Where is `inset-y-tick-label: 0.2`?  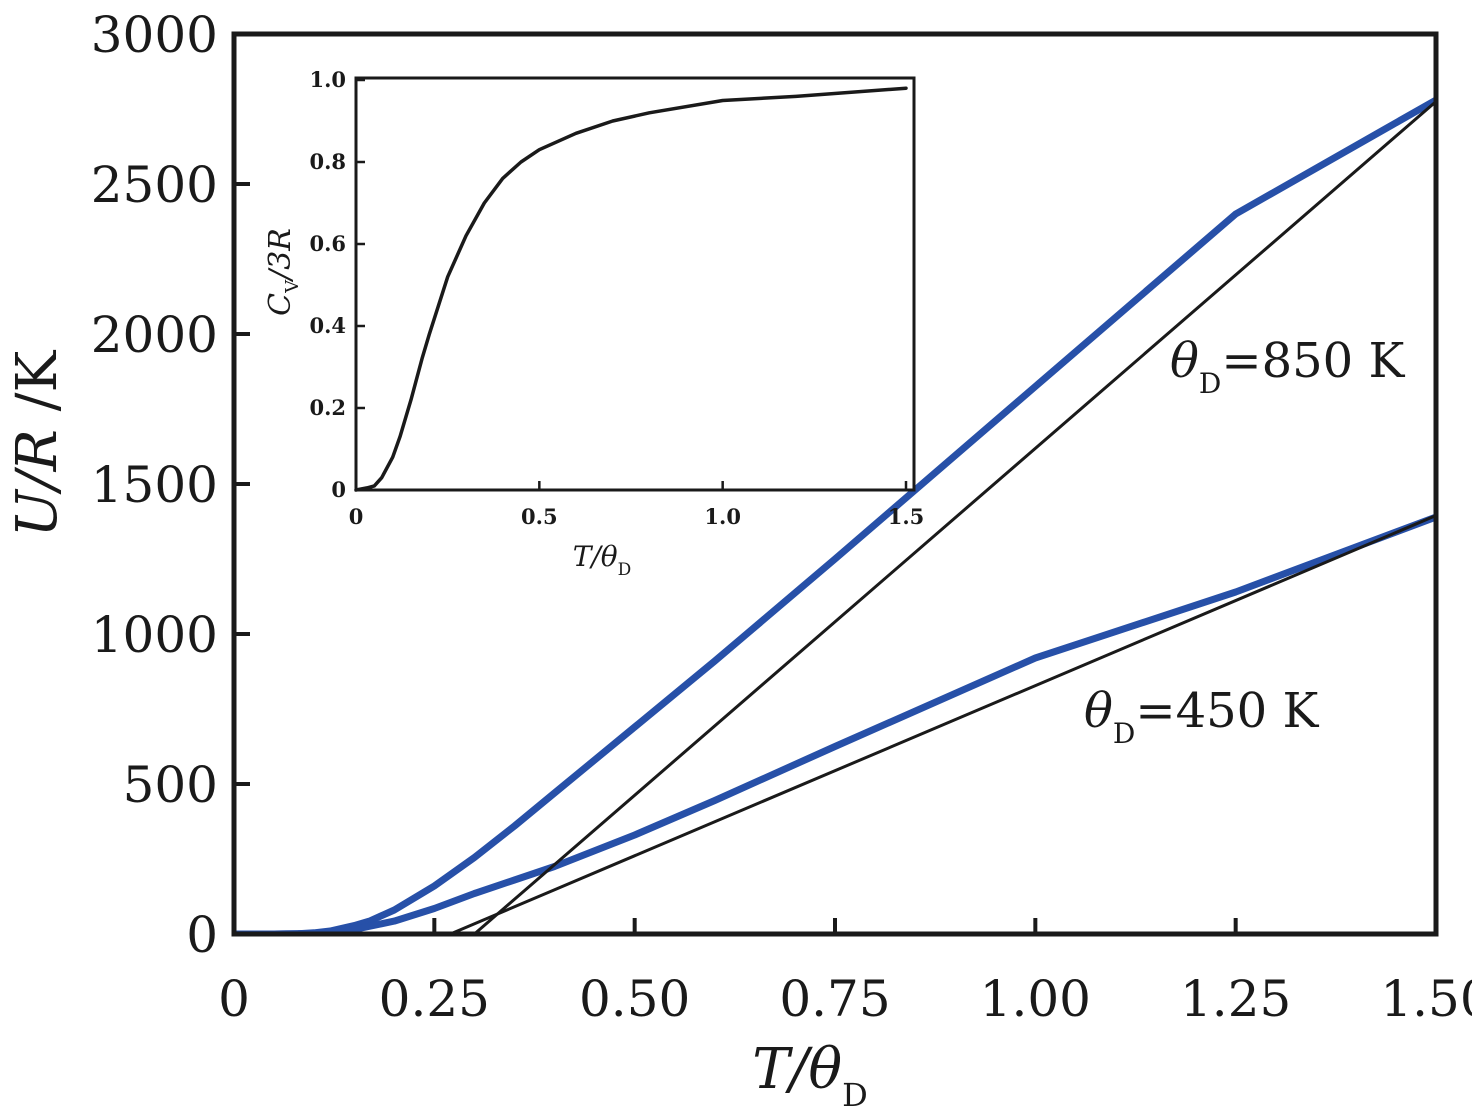
inset-y-tick-label: 0.2 is located at coordinates (327, 407).